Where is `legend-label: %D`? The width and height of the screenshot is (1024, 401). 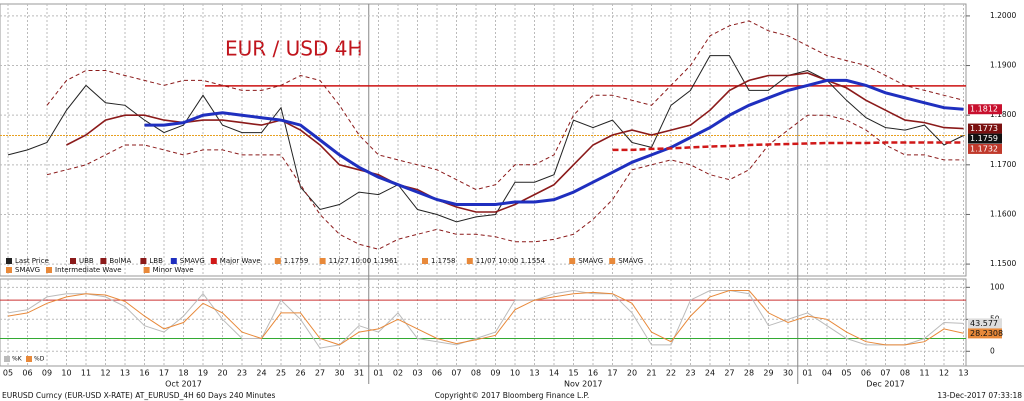
legend-label: %D is located at coordinates (39, 359).